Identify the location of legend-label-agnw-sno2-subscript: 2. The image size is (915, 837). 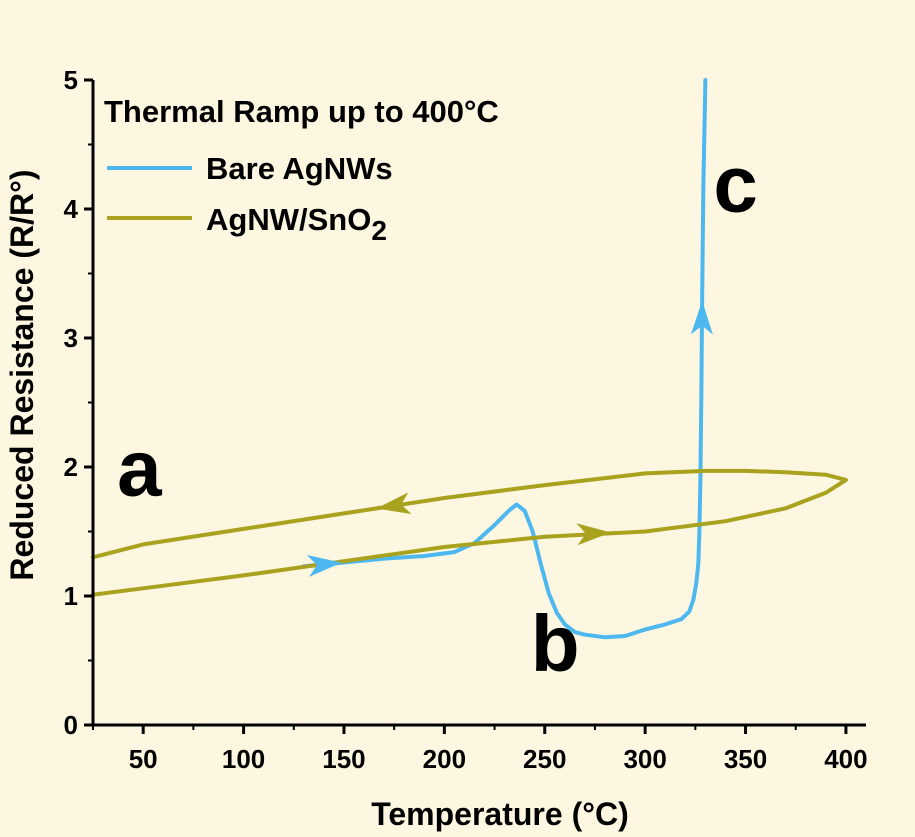
(379, 230).